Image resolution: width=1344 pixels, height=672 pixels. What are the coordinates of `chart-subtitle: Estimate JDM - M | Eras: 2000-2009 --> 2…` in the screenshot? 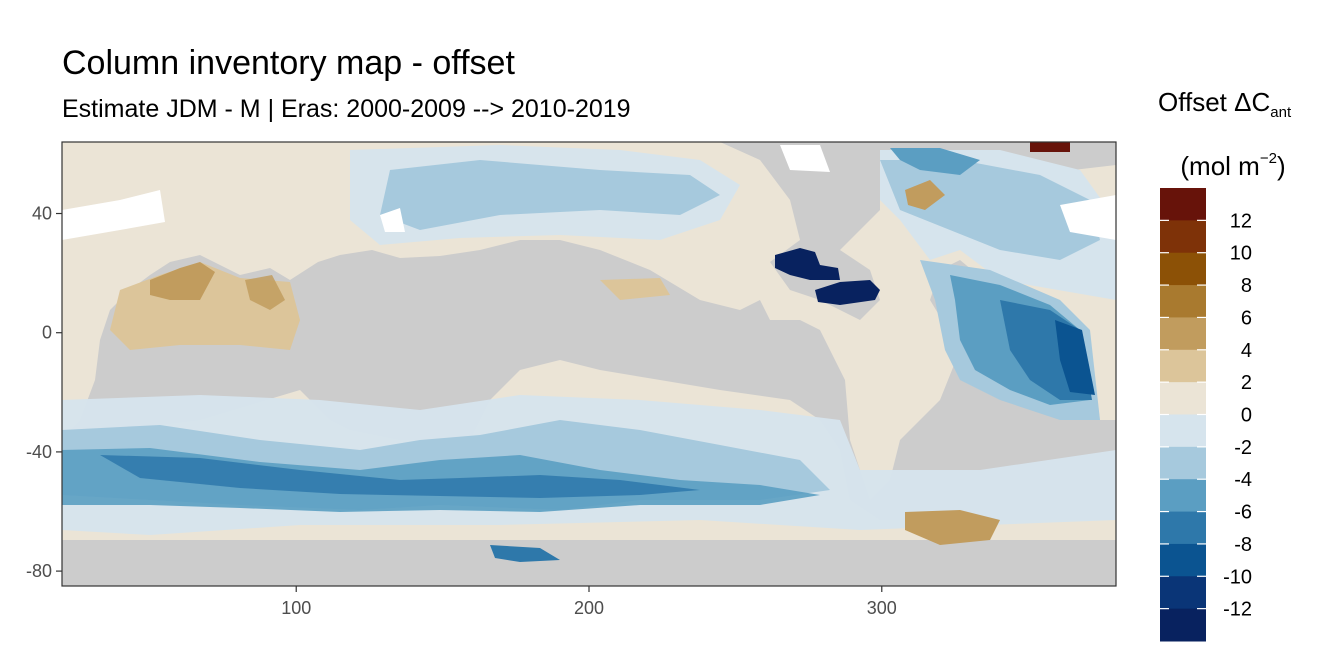 It's located at (346, 109).